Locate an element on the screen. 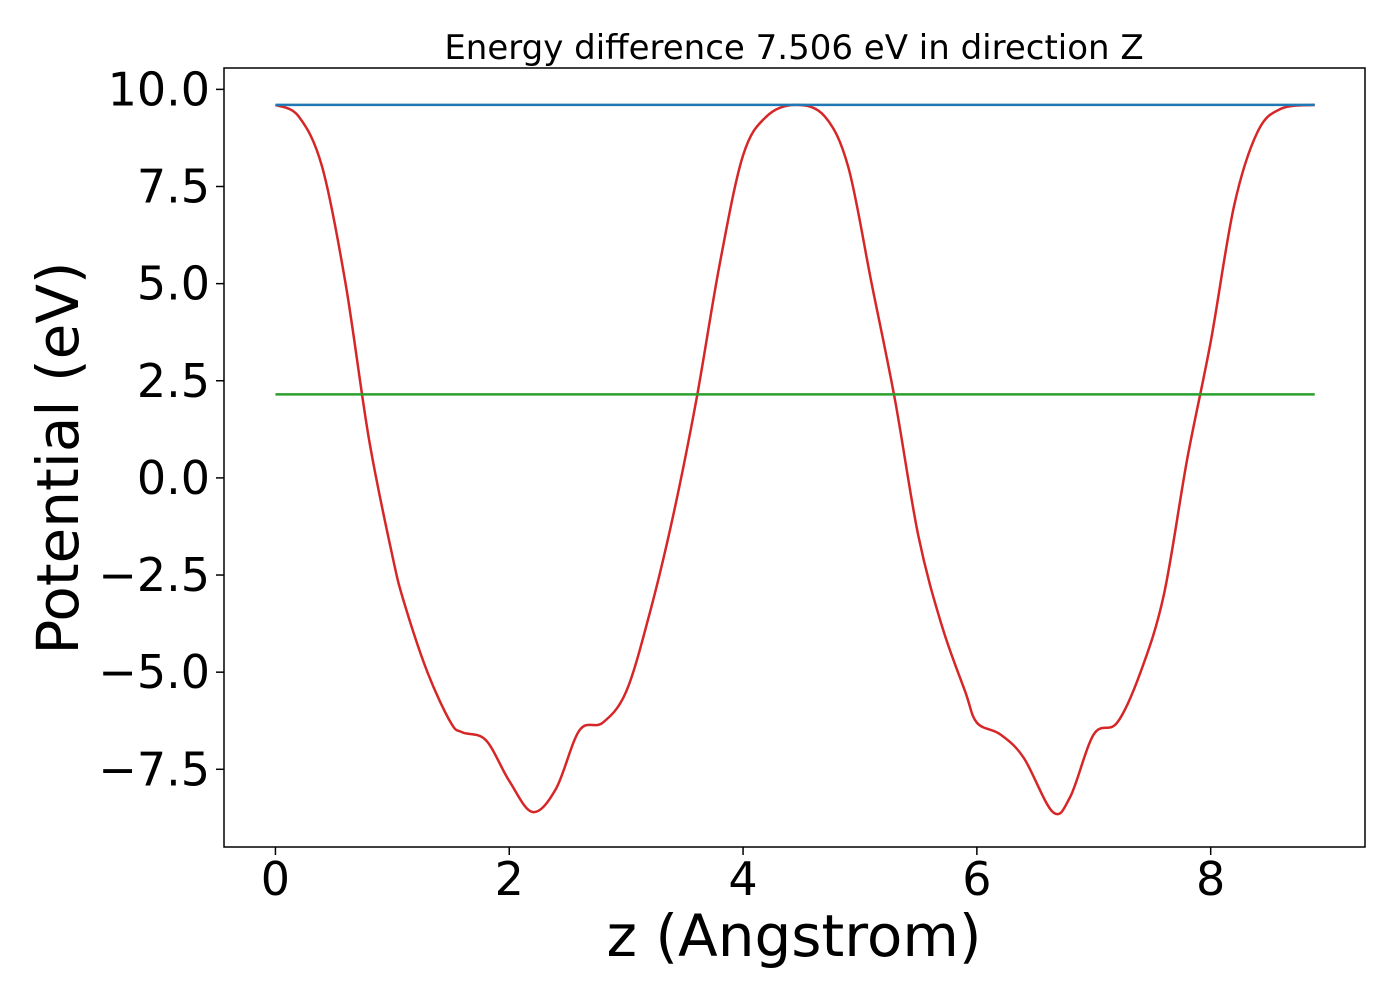  x-tick-label: 0 is located at coordinates (275, 879).